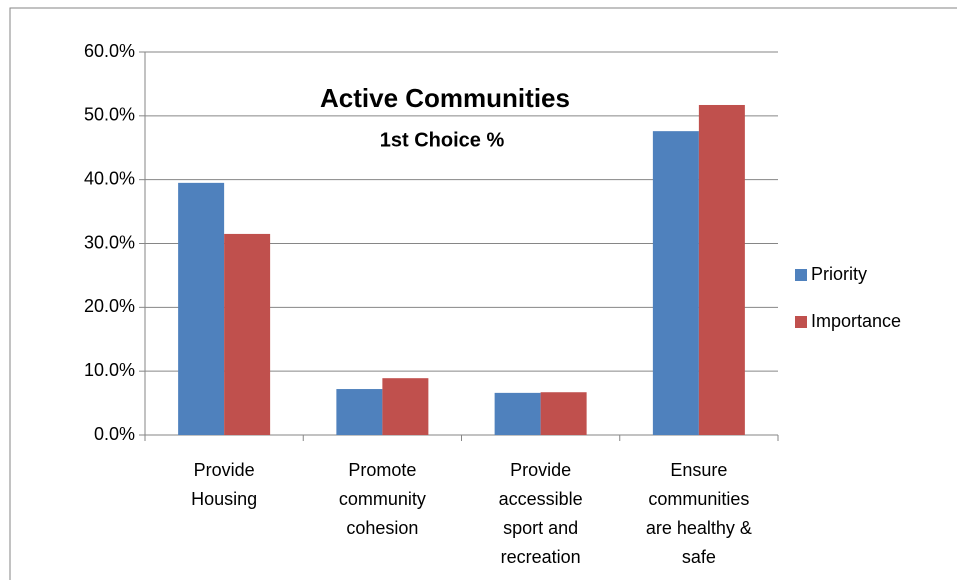  What do you see at coordinates (224, 484) in the screenshot?
I see `x-tick-label: Provide Housing` at bounding box center [224, 484].